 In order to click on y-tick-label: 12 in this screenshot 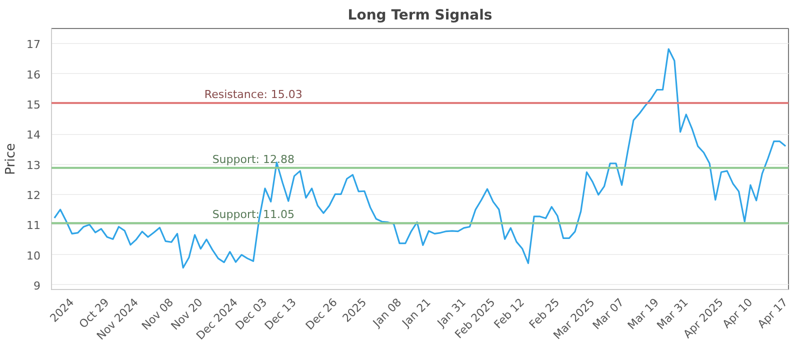, I will do `click(33, 195)`.